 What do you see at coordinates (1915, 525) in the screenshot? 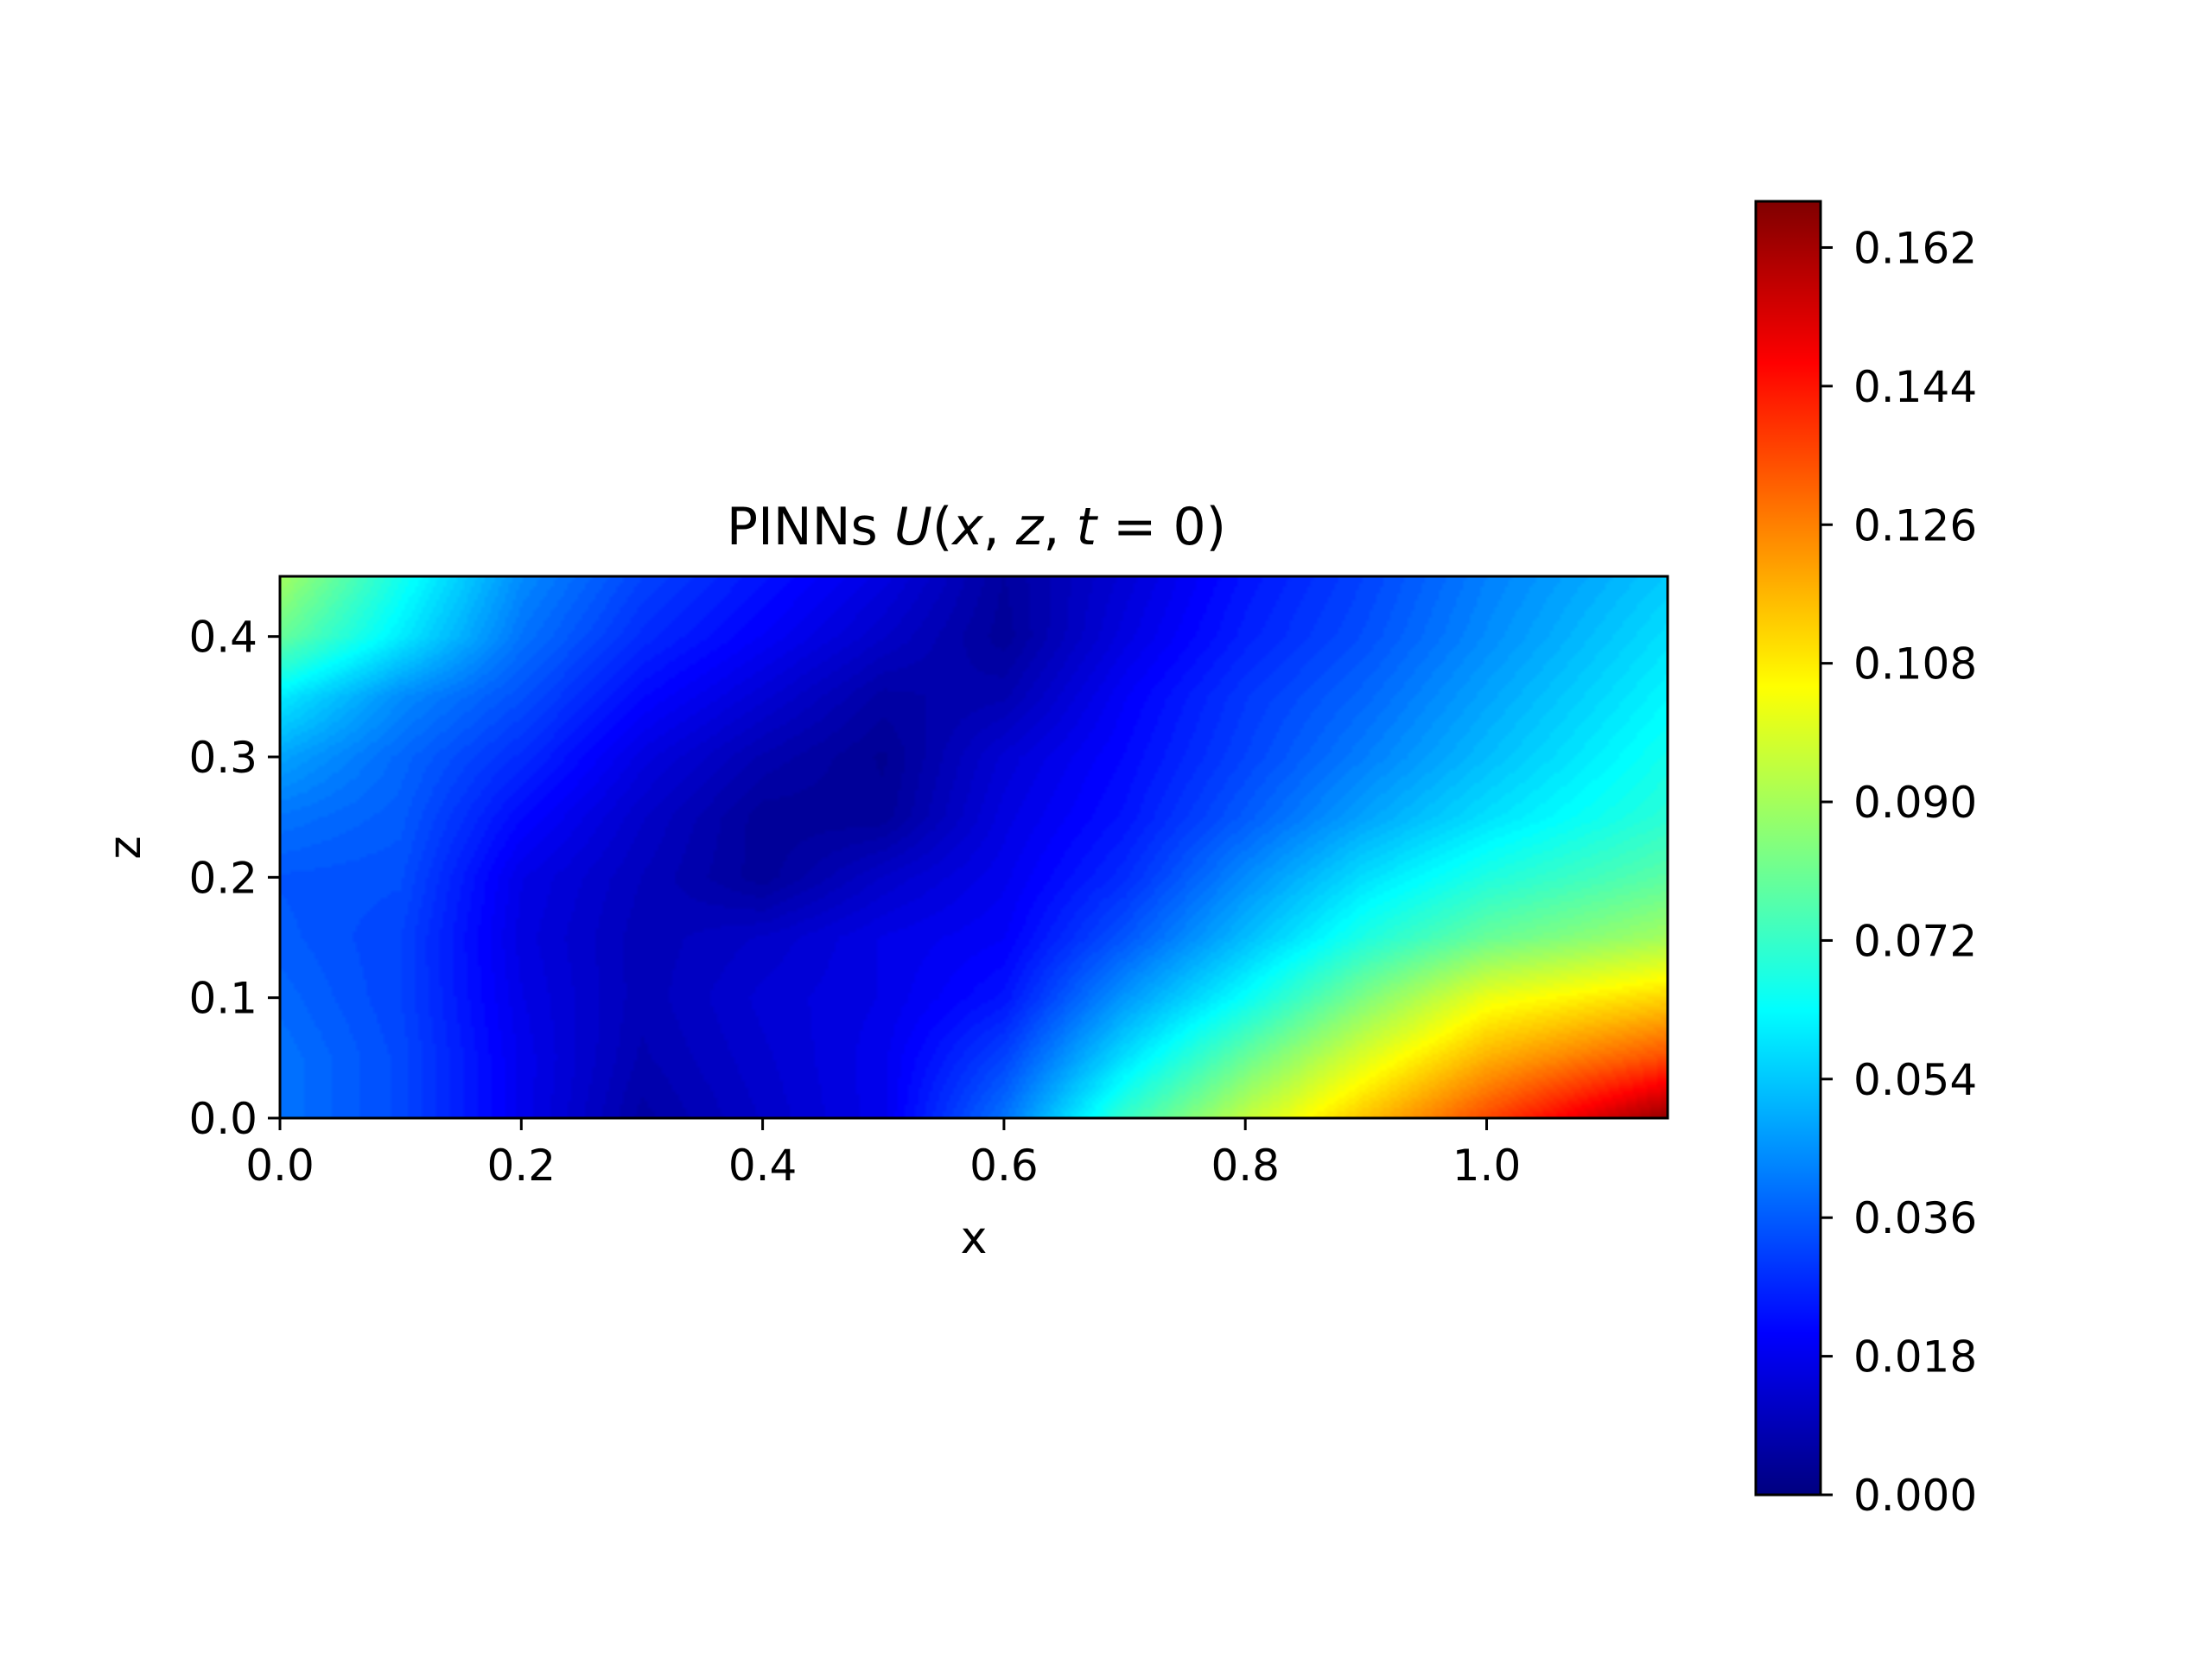
I see `colorbar-tick-label: 0.126` at bounding box center [1915, 525].